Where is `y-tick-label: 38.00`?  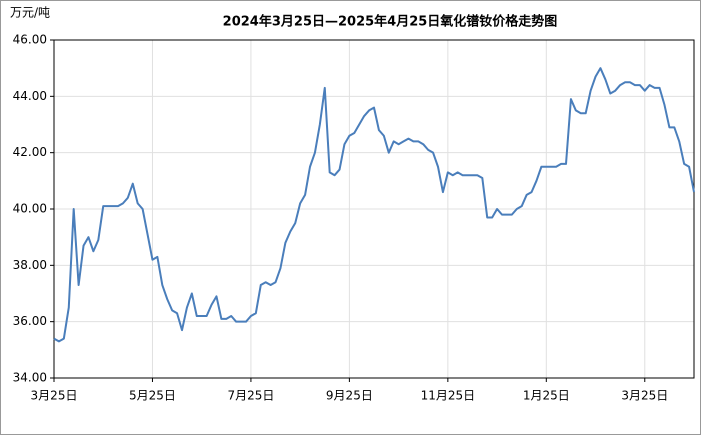 y-tick-label: 38.00 is located at coordinates (30, 265).